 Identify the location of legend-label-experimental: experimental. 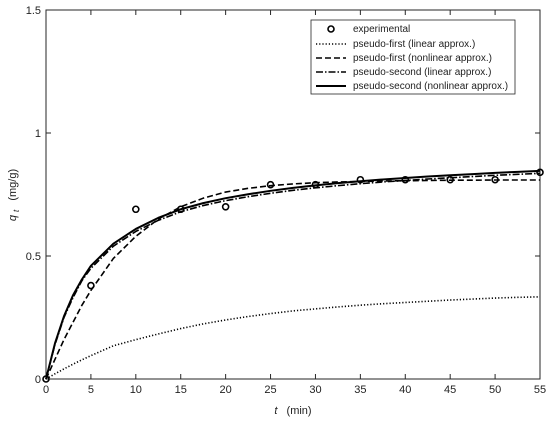
(381, 29).